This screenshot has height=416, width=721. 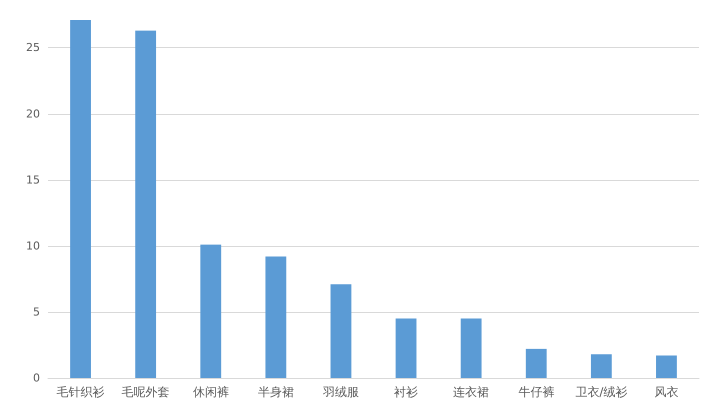 I want to click on y-tick-label: 25, so click(x=33, y=47).